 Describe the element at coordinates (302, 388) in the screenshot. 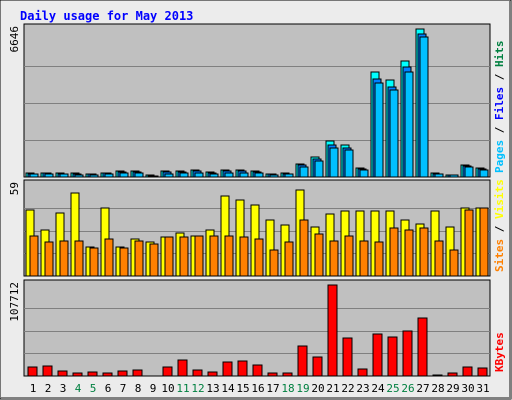

I see `x-tick-label-day-19: 19` at that location.